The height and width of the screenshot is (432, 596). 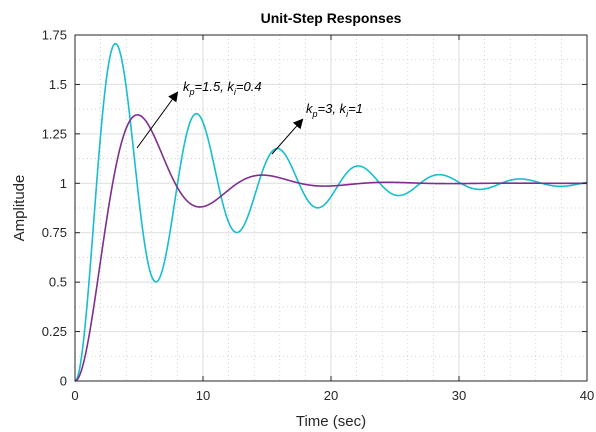 I want to click on x-tick-label: 40, so click(x=587, y=395).